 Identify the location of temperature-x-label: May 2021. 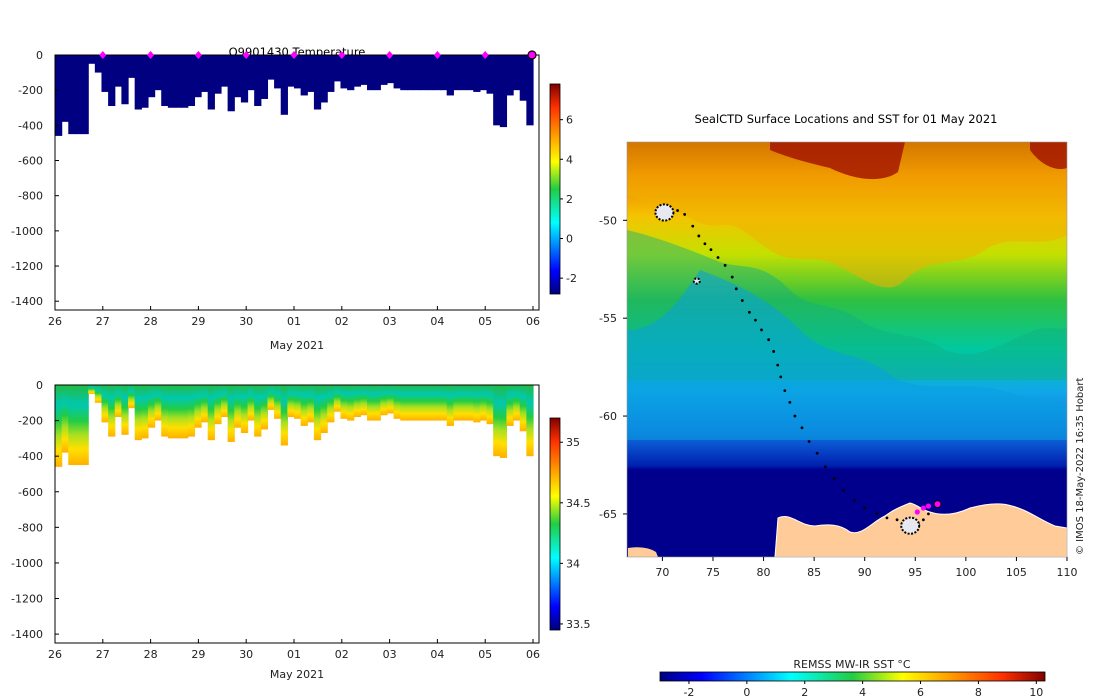
(297, 345).